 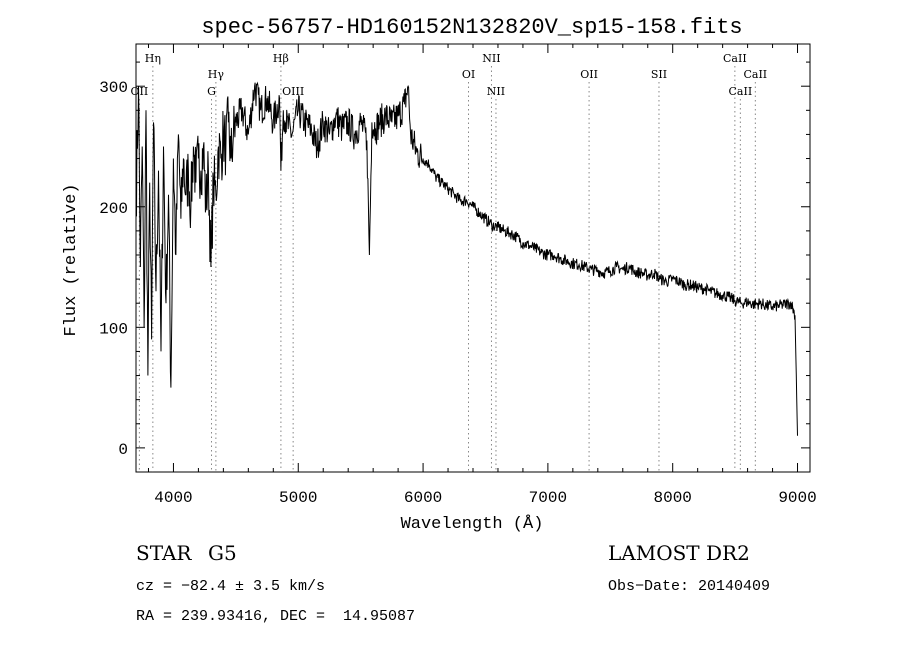 I want to click on line-marker-label: SII, so click(x=659, y=74).